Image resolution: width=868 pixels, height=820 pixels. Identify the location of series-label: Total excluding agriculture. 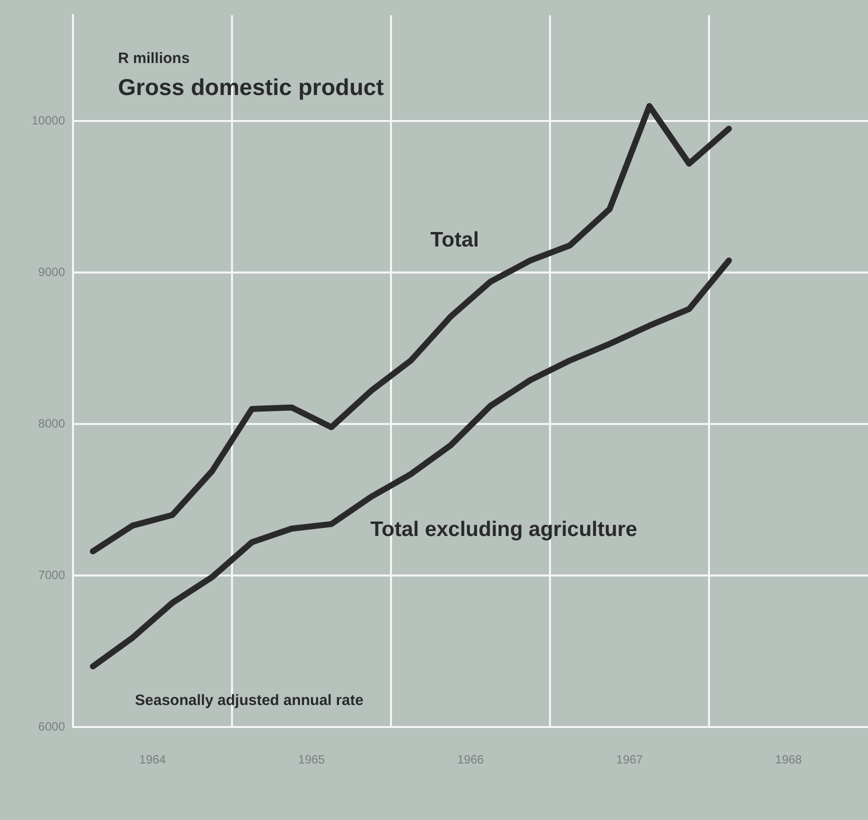
(504, 529).